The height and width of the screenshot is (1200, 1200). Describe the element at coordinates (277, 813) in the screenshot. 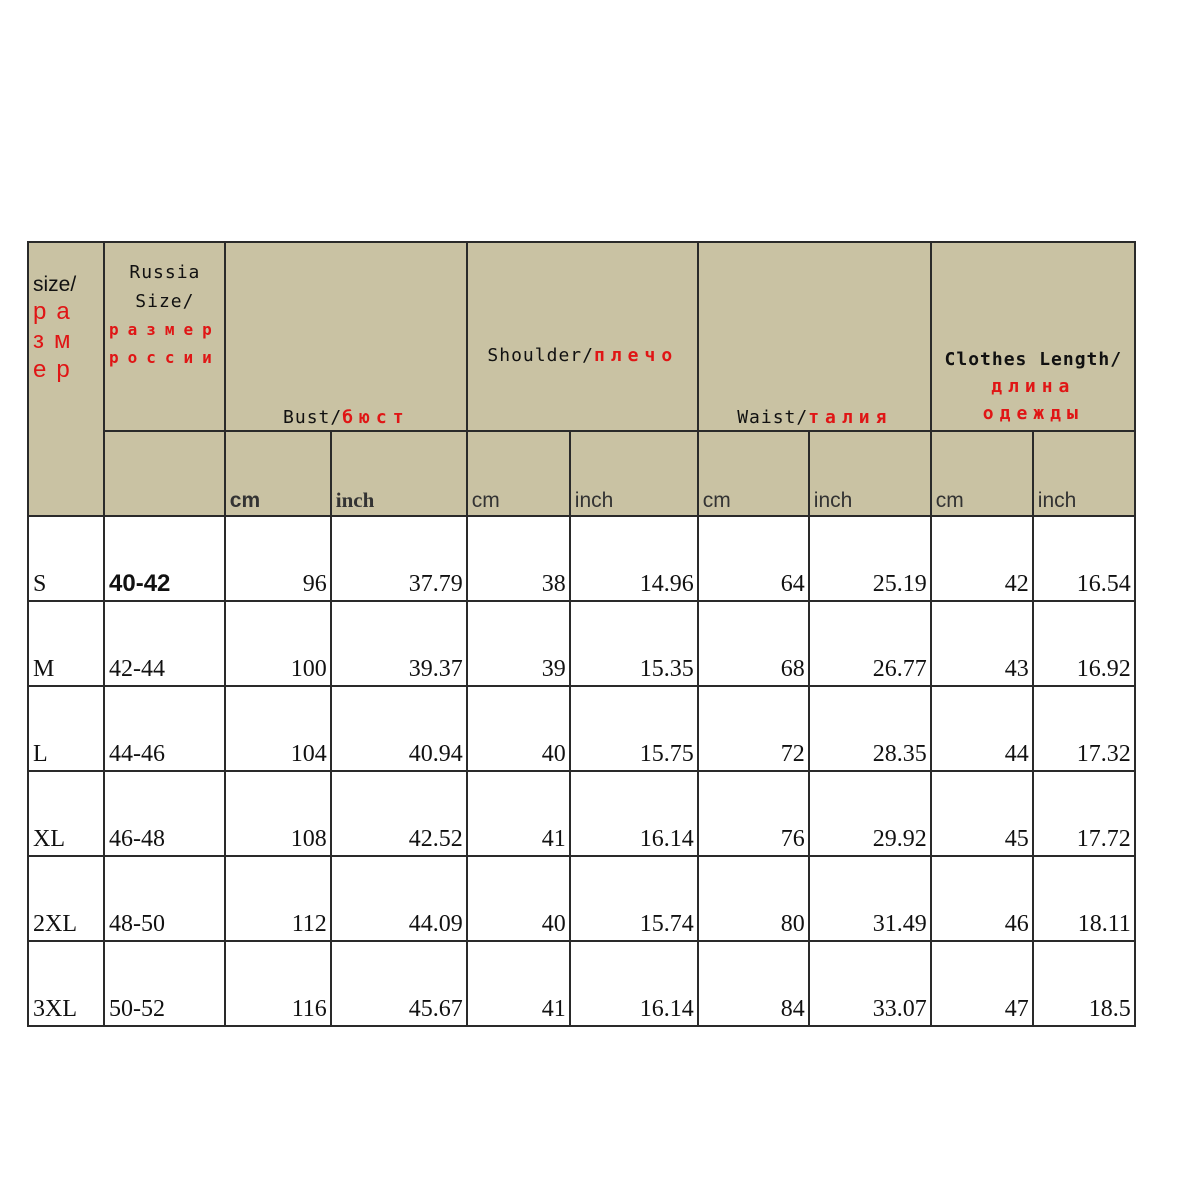

I see `value-cell: 108` at that location.